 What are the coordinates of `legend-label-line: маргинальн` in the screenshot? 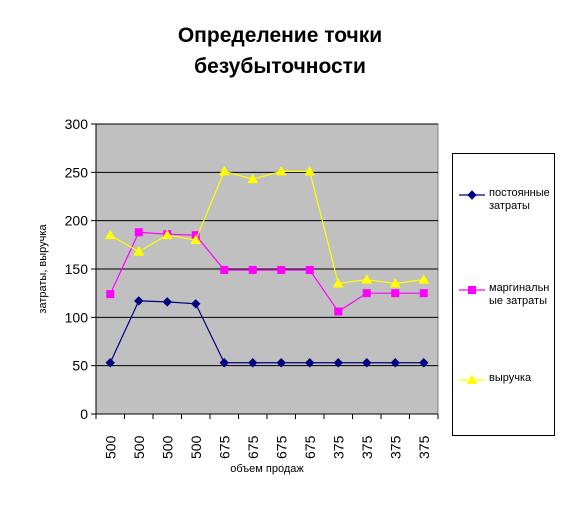 It's located at (519, 288).